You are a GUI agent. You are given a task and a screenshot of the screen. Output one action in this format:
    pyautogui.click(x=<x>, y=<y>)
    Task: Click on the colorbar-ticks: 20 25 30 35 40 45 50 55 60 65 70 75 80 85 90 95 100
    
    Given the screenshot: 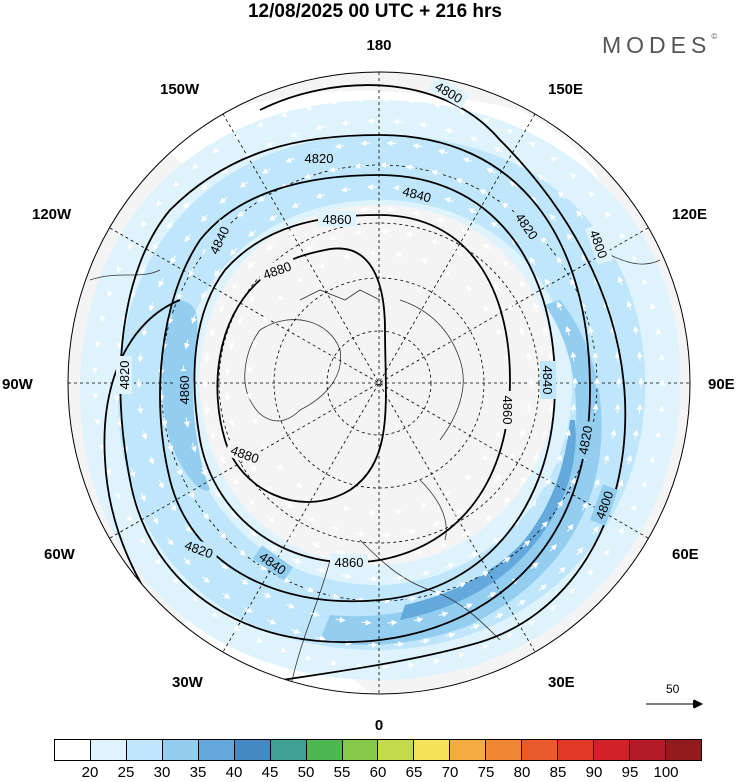 What is the action you would take?
    pyautogui.click(x=378, y=773)
    